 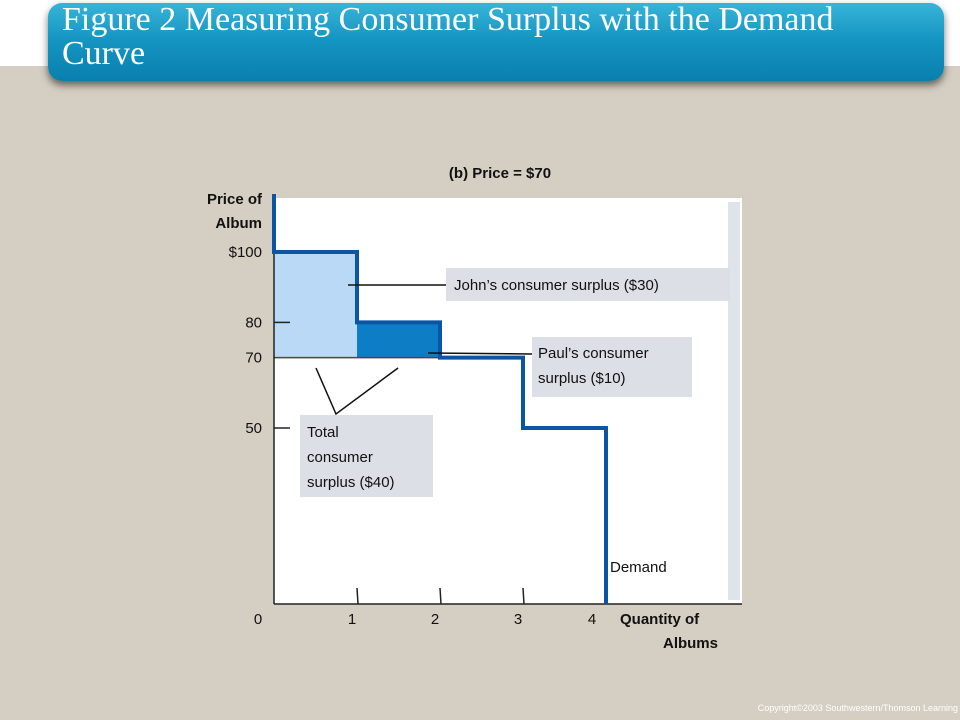 I want to click on y-tick-label: 80, so click(x=253, y=322).